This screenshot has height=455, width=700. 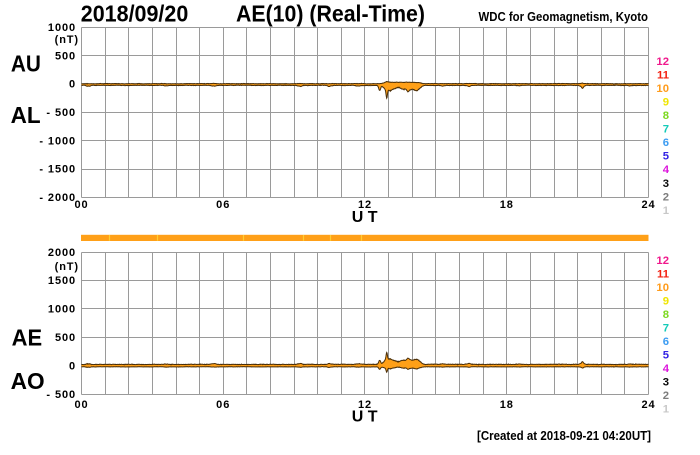 What do you see at coordinates (26, 64) in the screenshot?
I see `svg-text: AU` at bounding box center [26, 64].